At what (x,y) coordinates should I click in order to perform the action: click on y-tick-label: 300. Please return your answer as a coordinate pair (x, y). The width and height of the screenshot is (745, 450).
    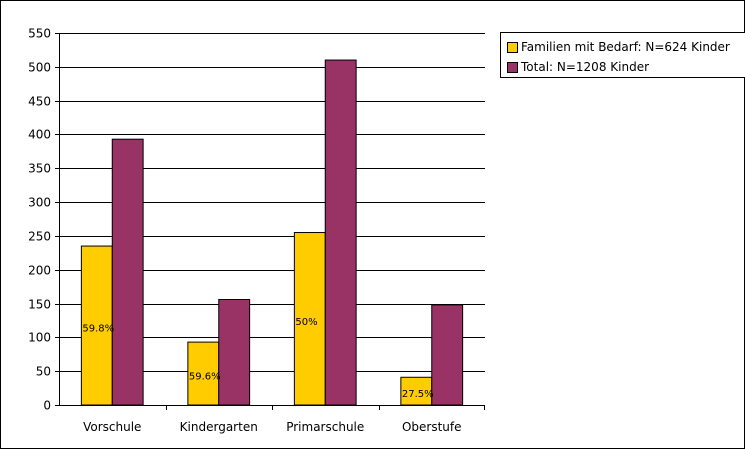
    Looking at the image, I should click on (39, 203).